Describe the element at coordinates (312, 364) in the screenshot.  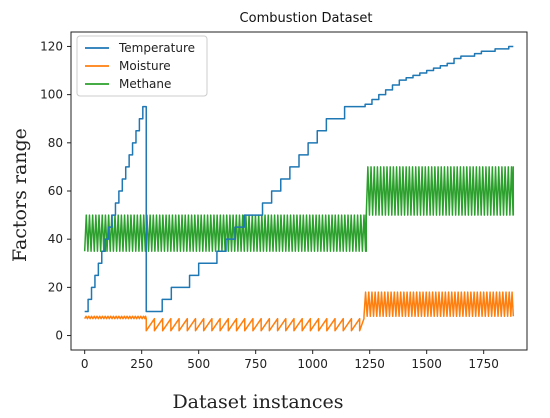
I see `x-tick-label: 1000` at that location.